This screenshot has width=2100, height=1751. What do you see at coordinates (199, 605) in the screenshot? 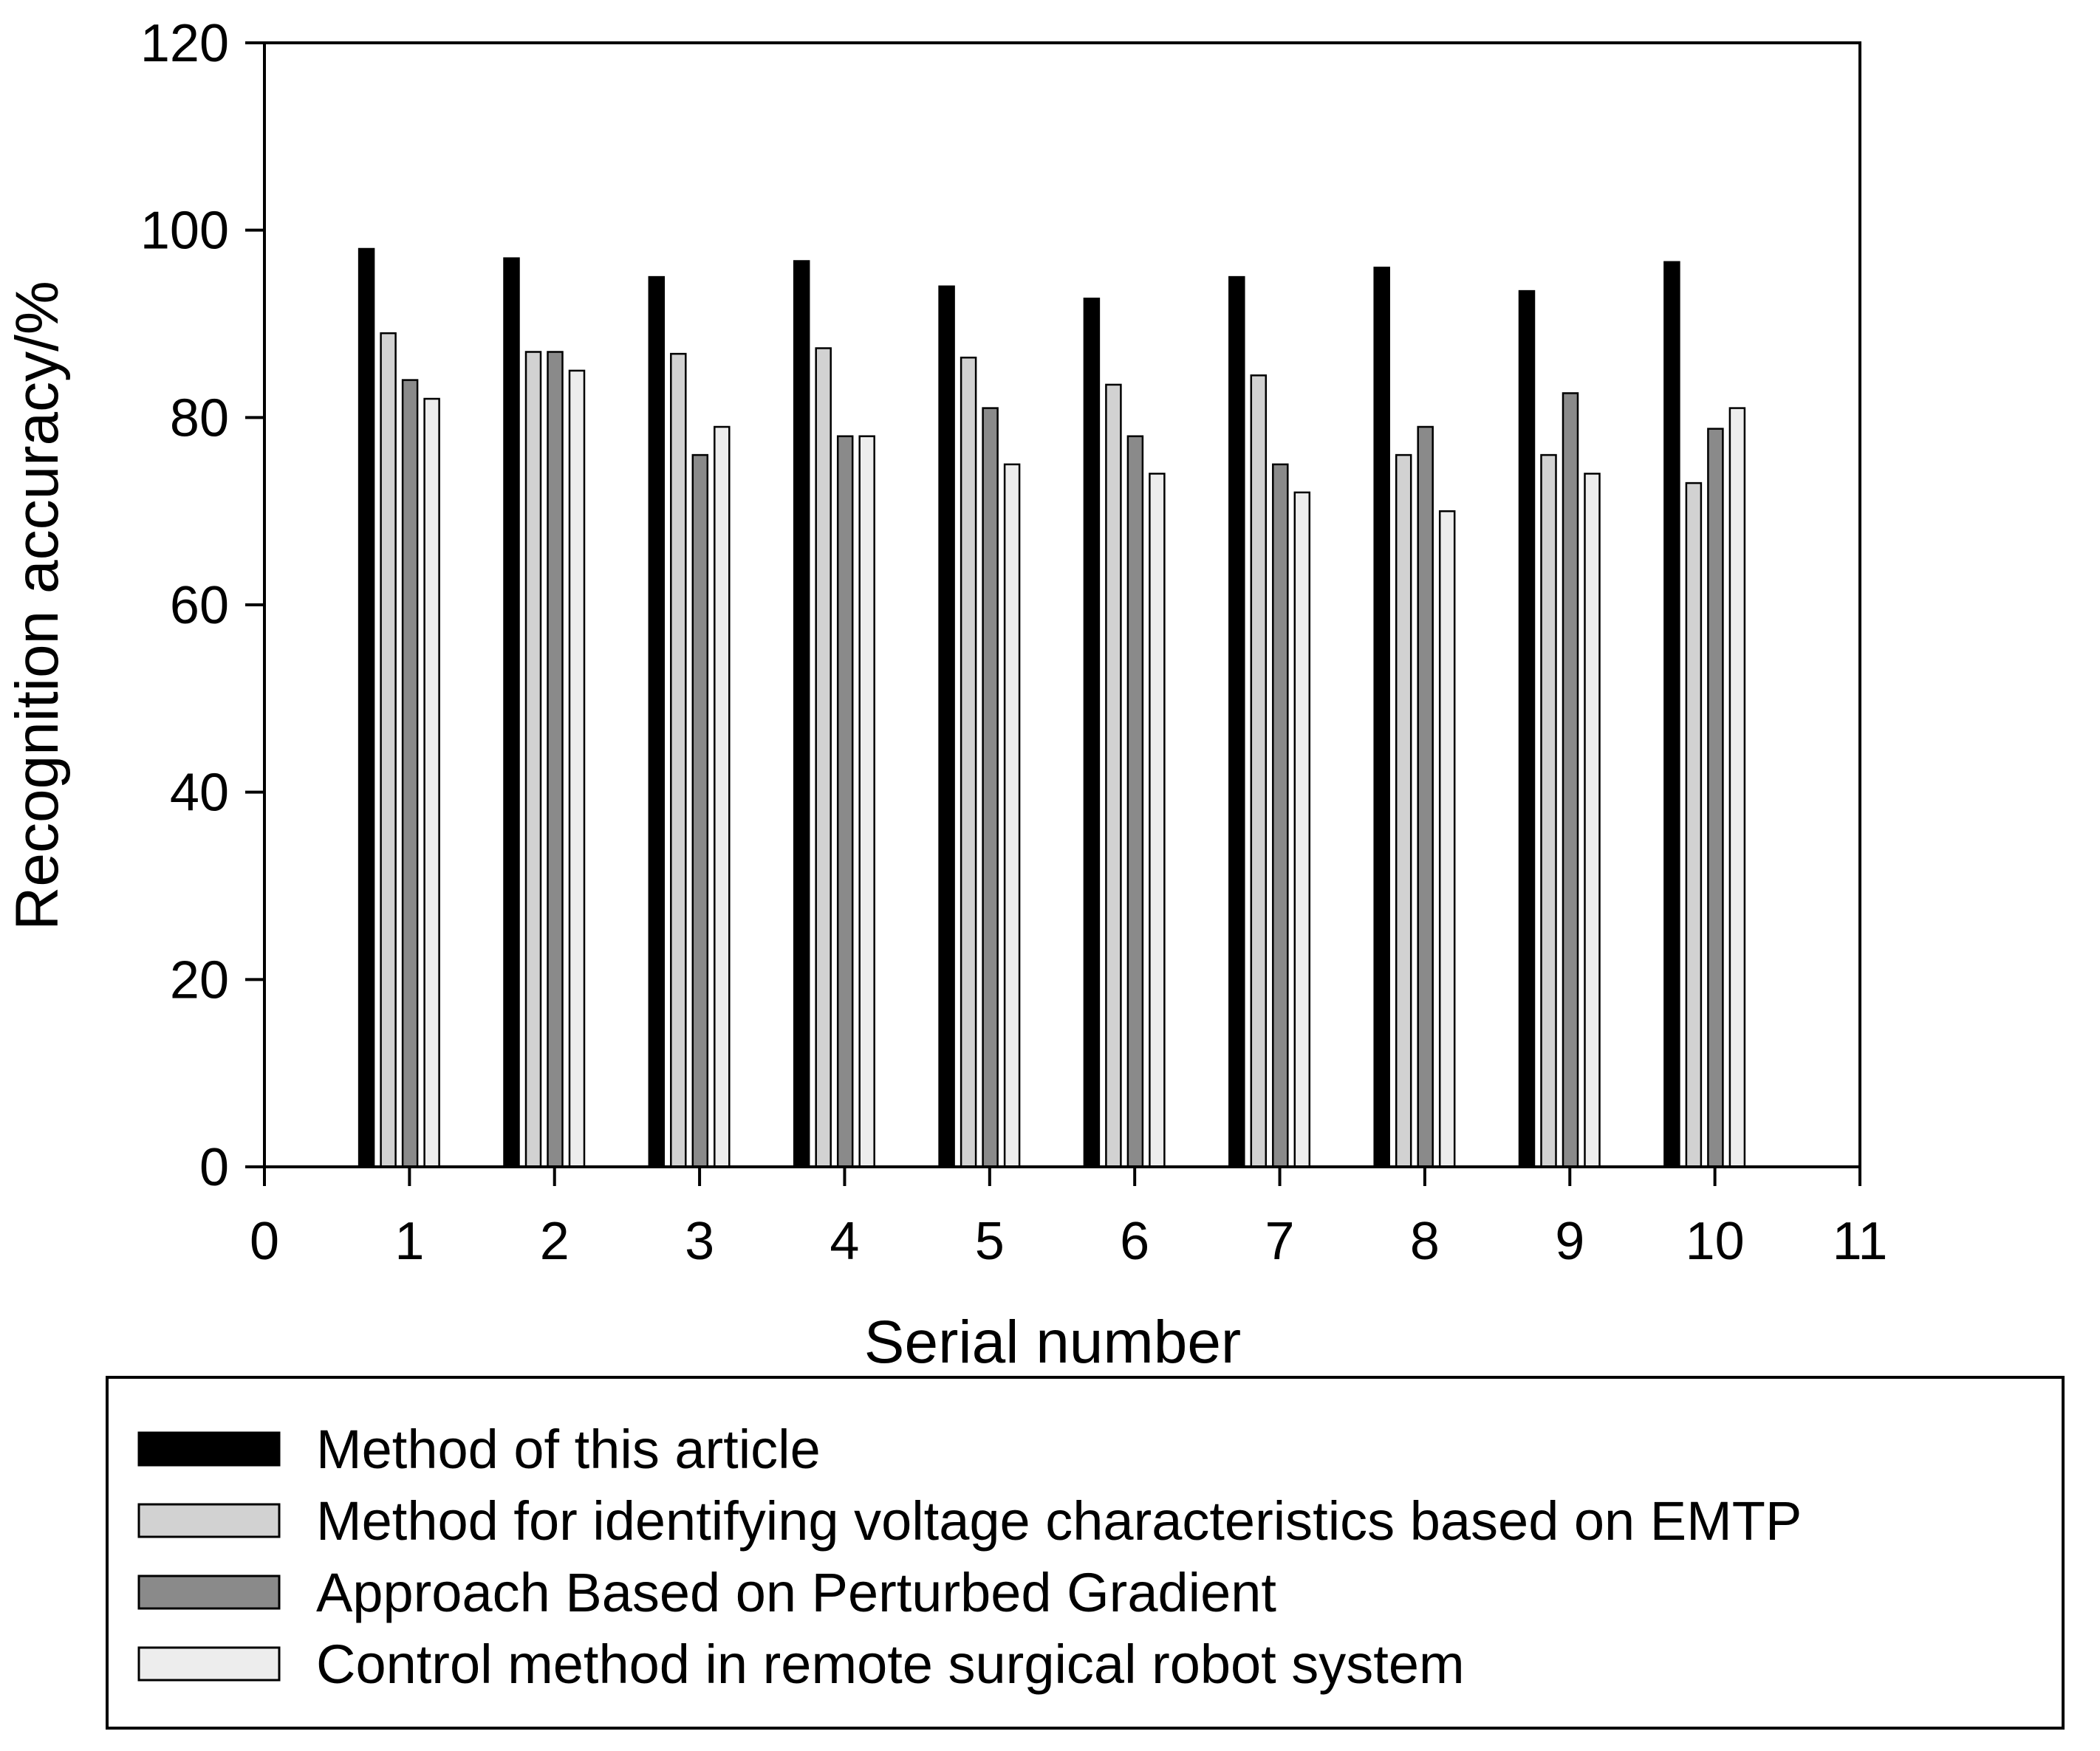
I see `y-tick-label: 60` at bounding box center [199, 605].